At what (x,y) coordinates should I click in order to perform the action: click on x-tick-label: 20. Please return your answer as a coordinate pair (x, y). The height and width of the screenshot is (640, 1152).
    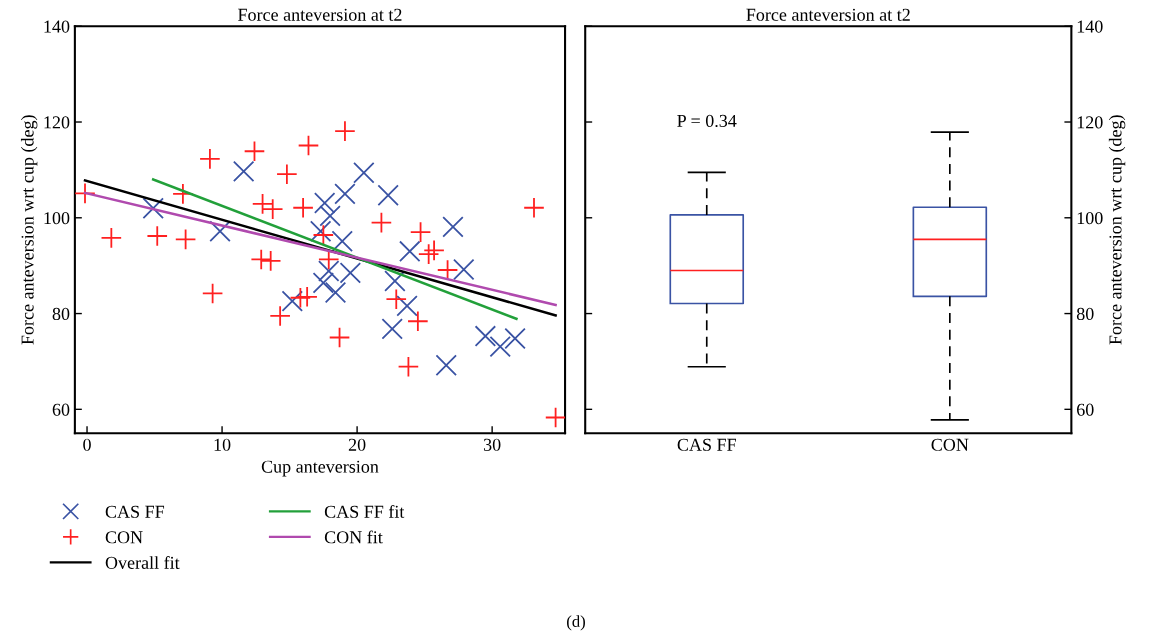
    Looking at the image, I should click on (357, 444).